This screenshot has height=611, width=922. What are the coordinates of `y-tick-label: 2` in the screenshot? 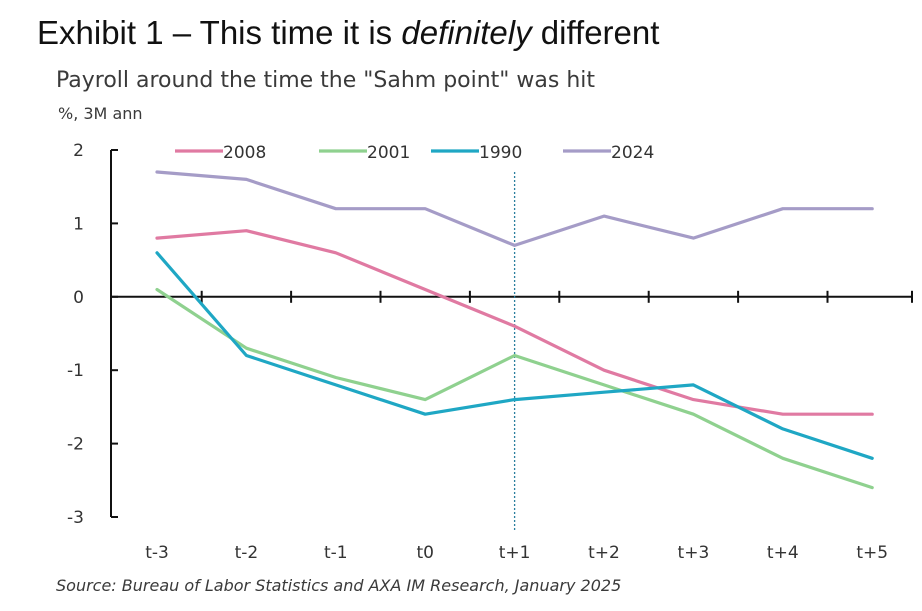 It's located at (78, 151).